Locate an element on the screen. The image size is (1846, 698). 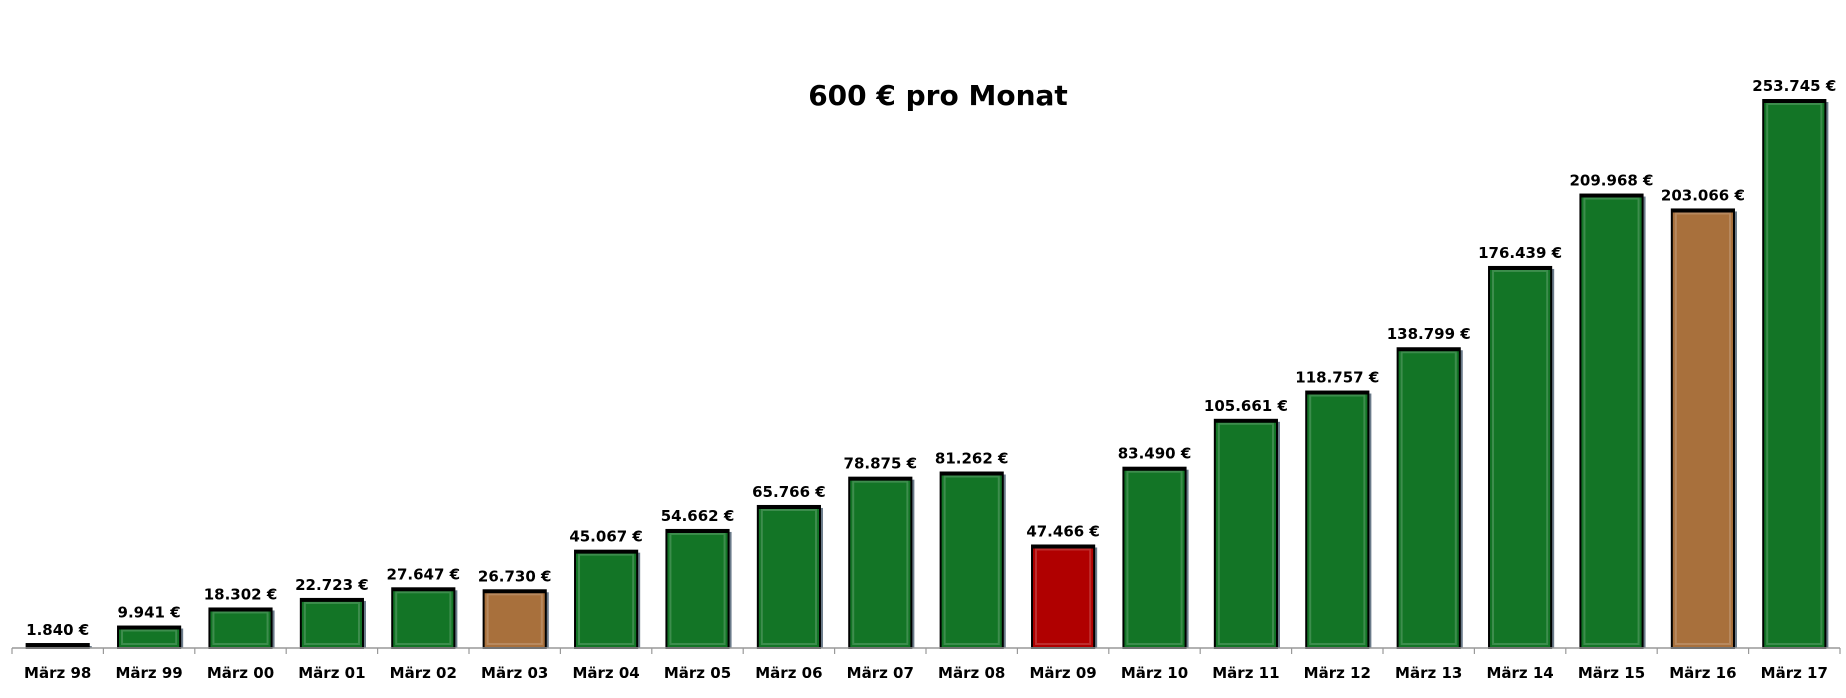
data-label: 209.968 € is located at coordinates (1612, 181).